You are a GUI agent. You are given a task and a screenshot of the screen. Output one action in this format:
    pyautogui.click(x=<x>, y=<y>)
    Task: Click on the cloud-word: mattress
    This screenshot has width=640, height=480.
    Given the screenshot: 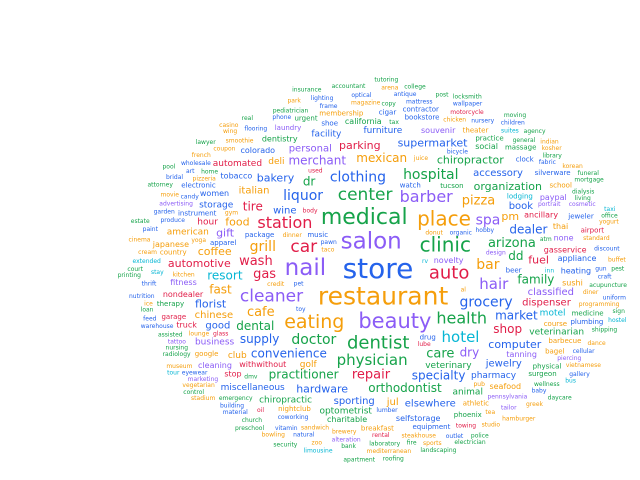 What is the action you would take?
    pyautogui.click(x=419, y=102)
    